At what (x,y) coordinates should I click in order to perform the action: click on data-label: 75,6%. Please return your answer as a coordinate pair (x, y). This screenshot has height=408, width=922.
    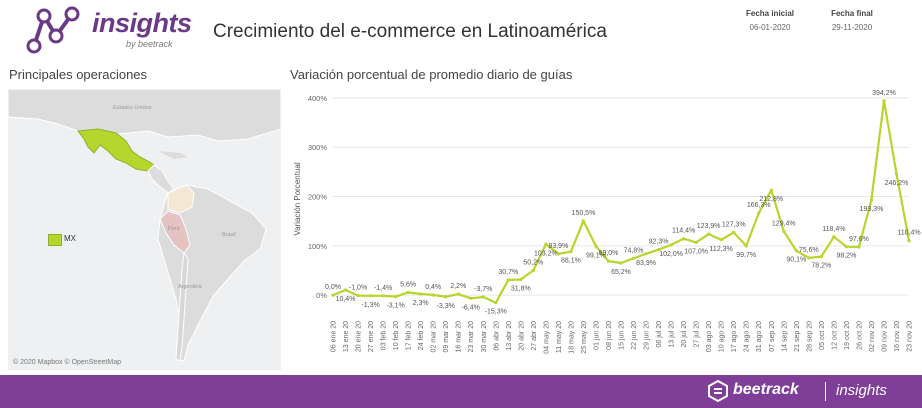
    Looking at the image, I should click on (809, 250).